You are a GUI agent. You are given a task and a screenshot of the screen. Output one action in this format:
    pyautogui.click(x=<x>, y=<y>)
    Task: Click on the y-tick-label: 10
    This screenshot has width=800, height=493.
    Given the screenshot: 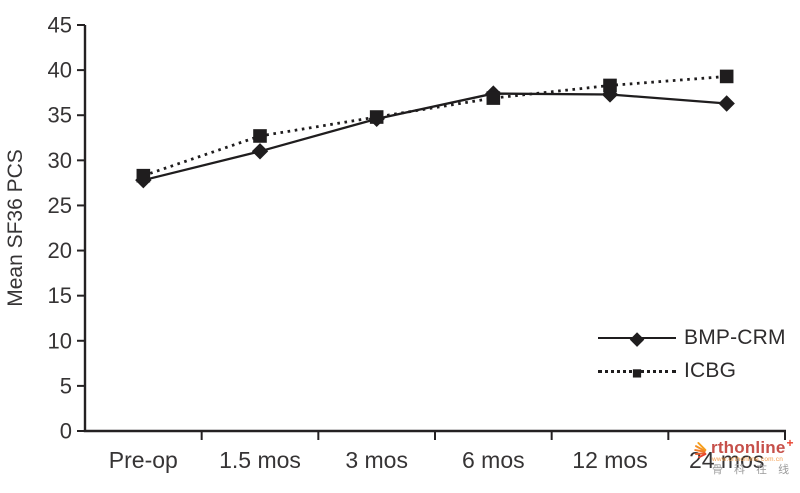 What is the action you would take?
    pyautogui.click(x=60, y=340)
    